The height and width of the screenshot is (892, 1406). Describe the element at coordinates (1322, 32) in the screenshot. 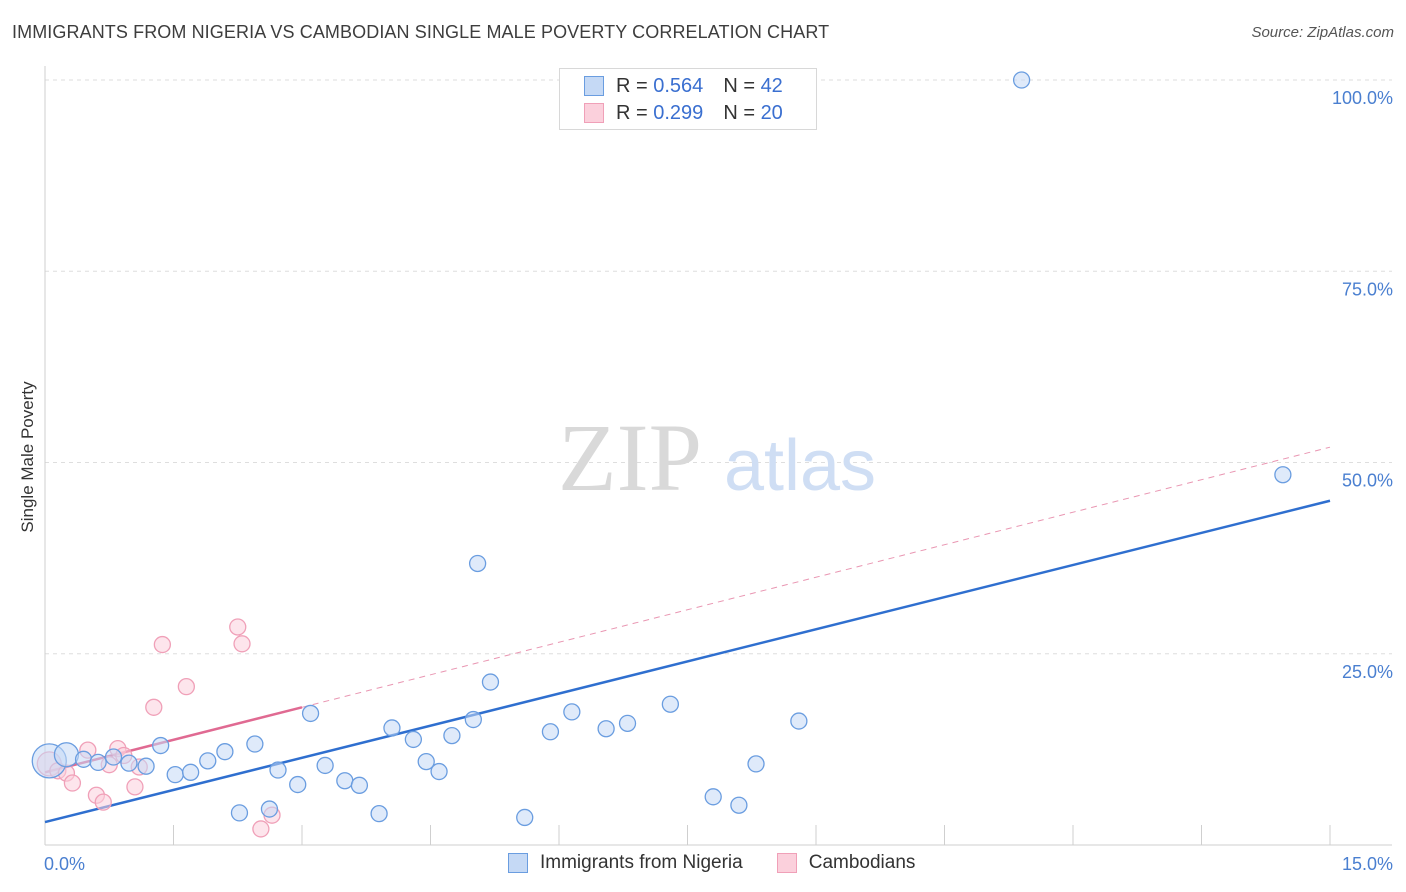

I see `source-label: Source: ZipAtlas.com` at that location.